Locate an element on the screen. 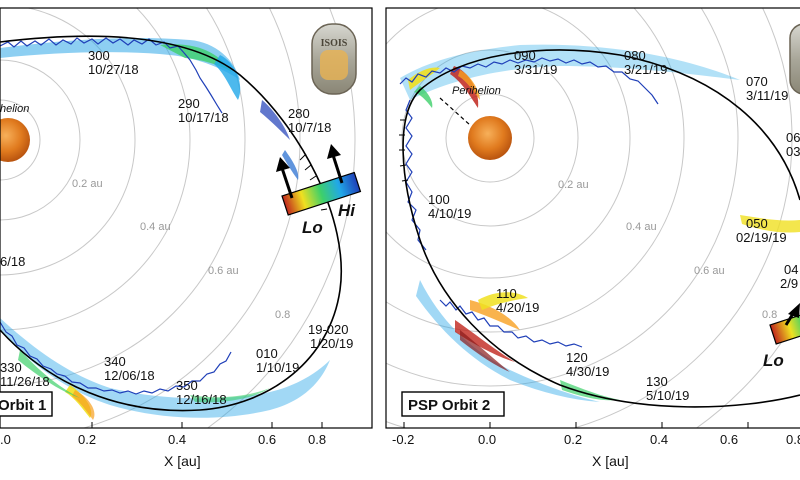 This screenshot has height=480, width=800. doy-label: 350 is located at coordinates (187, 385).